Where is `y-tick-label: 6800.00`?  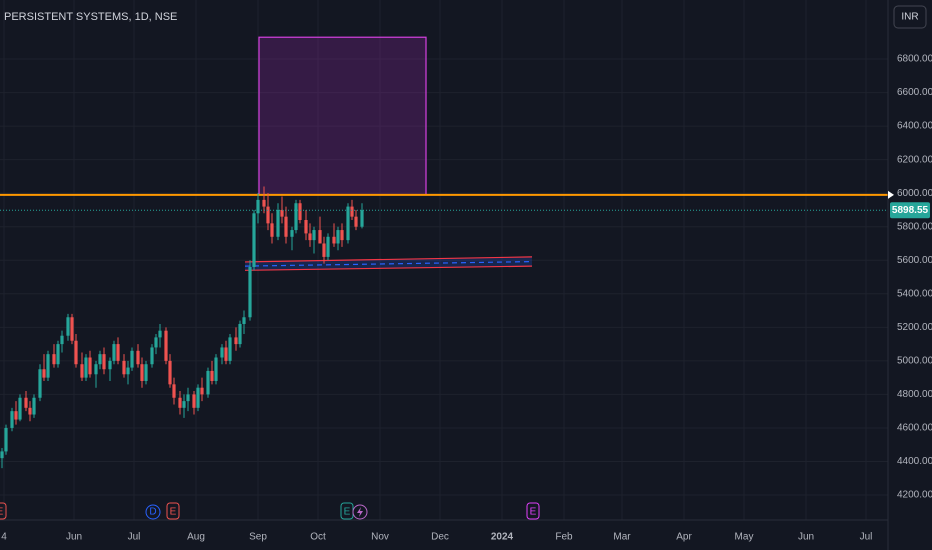 y-tick-label: 6800.00 is located at coordinates (914, 59).